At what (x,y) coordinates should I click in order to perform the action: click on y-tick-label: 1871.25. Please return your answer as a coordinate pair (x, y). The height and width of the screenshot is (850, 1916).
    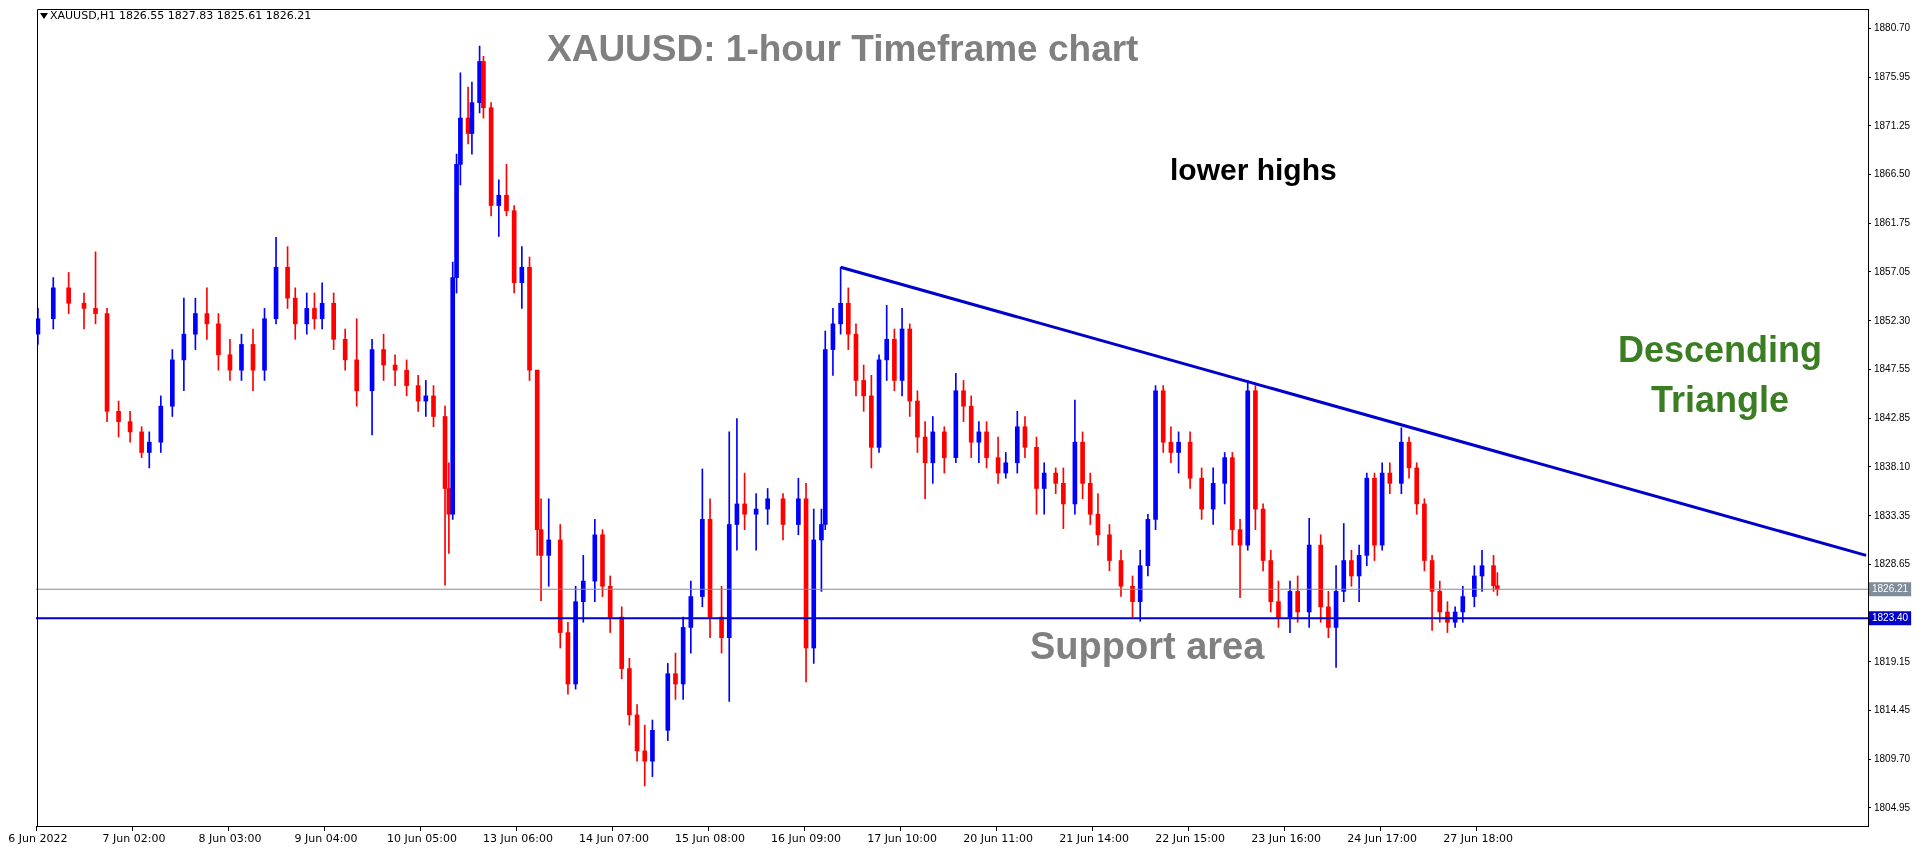
    Looking at the image, I should click on (1892, 125).